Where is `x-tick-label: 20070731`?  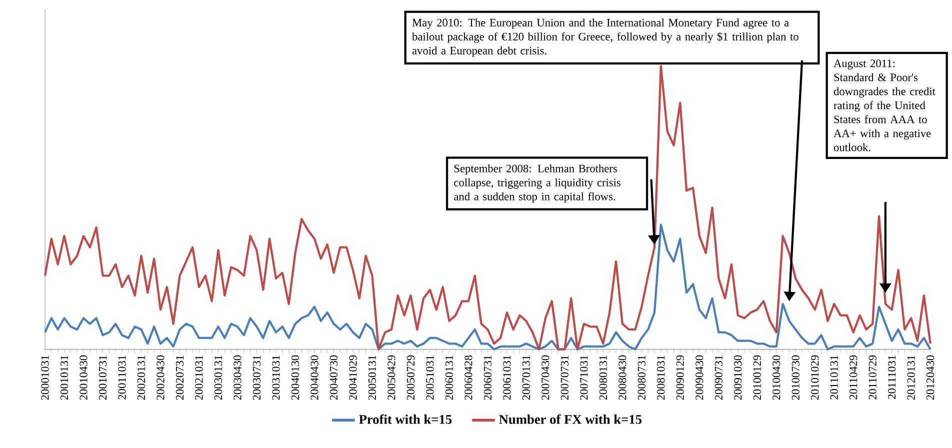 x-tick-label: 20070731 is located at coordinates (564, 378).